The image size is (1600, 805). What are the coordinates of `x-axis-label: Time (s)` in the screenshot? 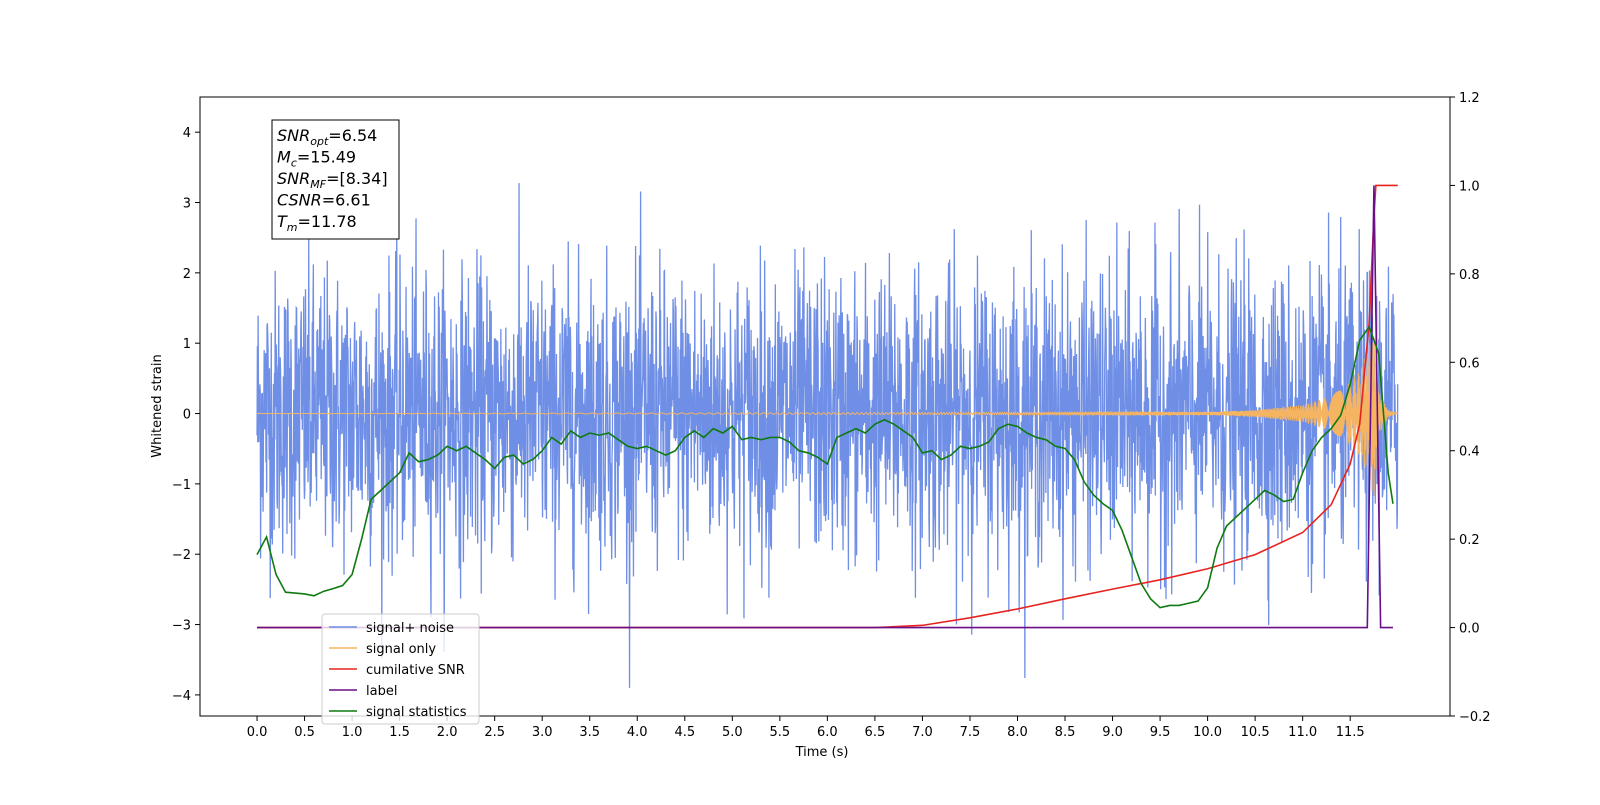 It's located at (822, 752).